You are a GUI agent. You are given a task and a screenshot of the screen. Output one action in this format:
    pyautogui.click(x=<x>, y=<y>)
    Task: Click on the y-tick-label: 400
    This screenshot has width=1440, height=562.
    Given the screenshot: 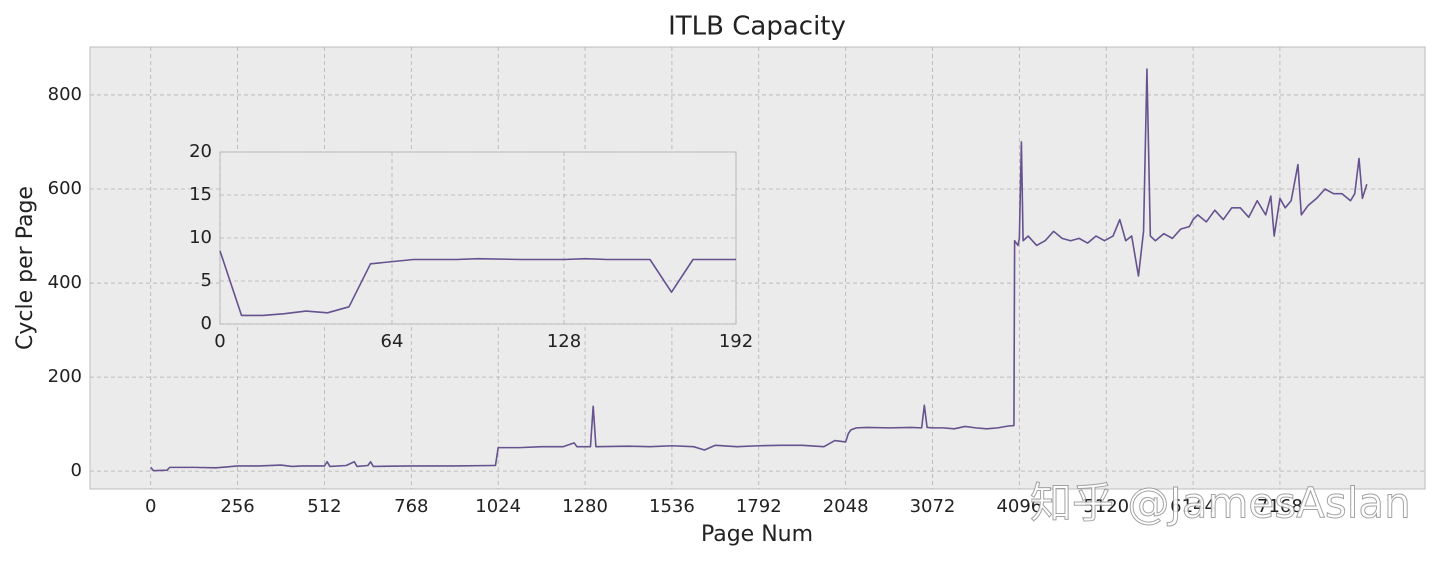 What is the action you would take?
    pyautogui.click(x=65, y=282)
    